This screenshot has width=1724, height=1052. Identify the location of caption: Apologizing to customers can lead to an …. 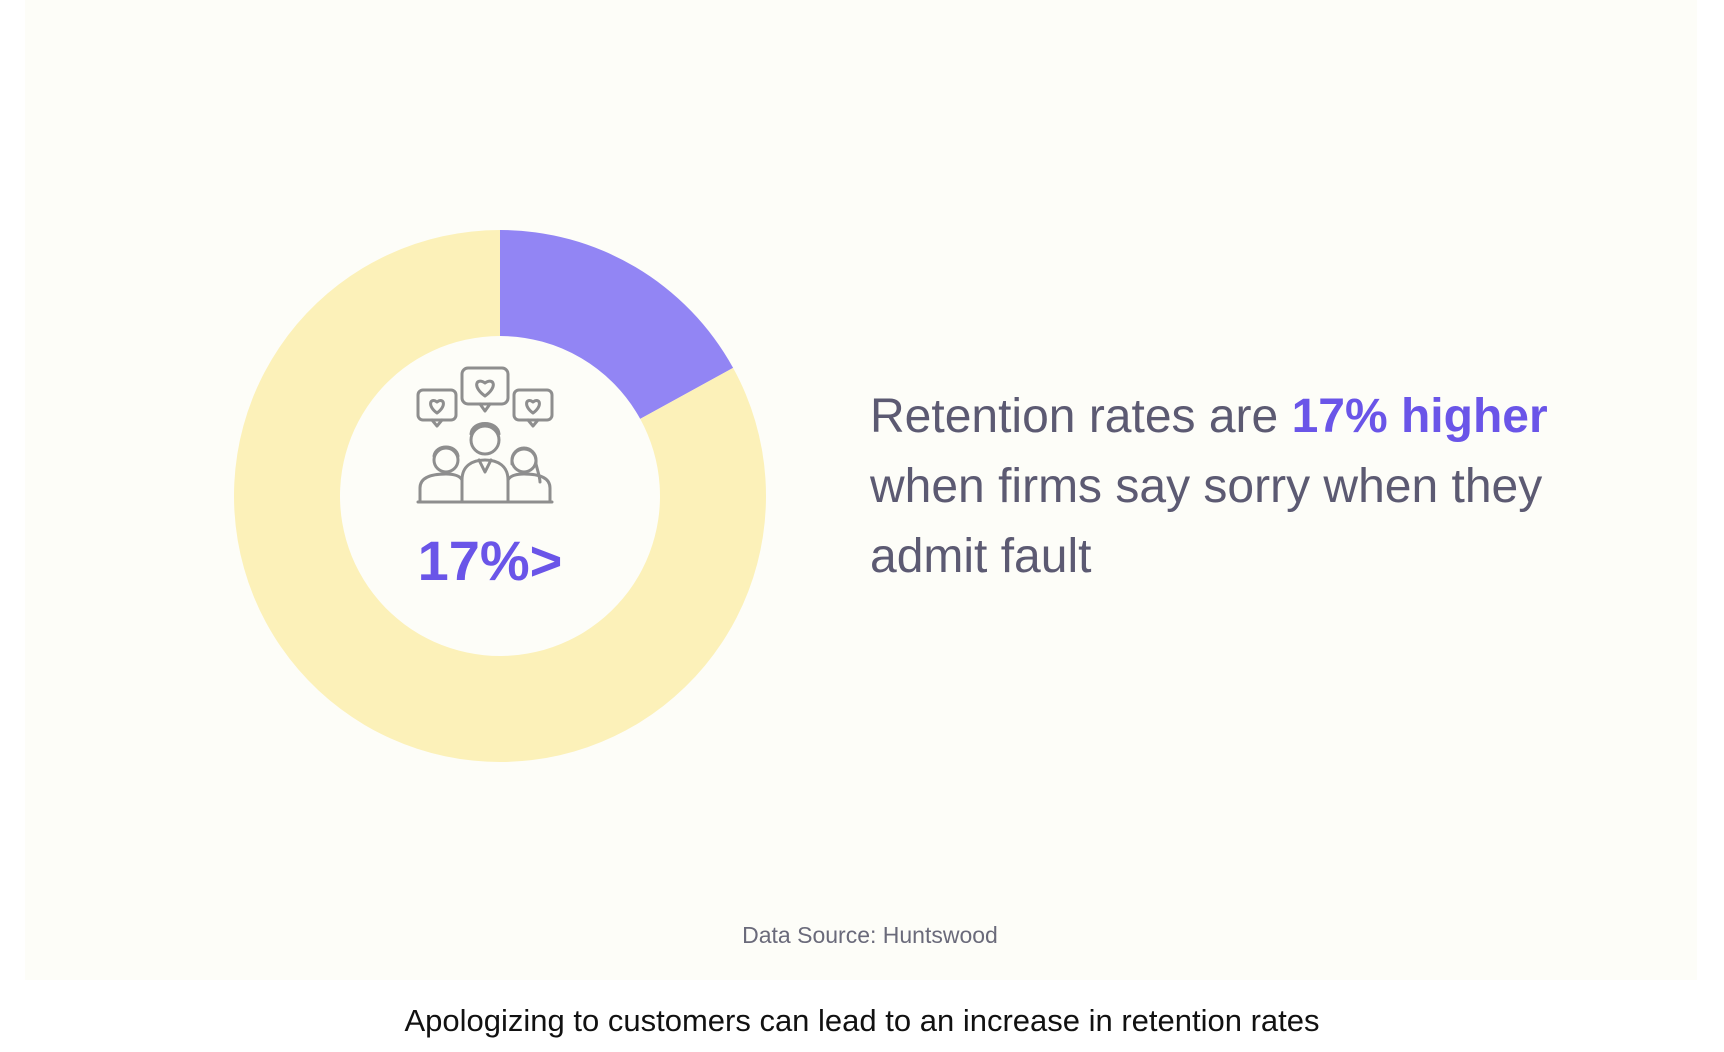
(862, 1020).